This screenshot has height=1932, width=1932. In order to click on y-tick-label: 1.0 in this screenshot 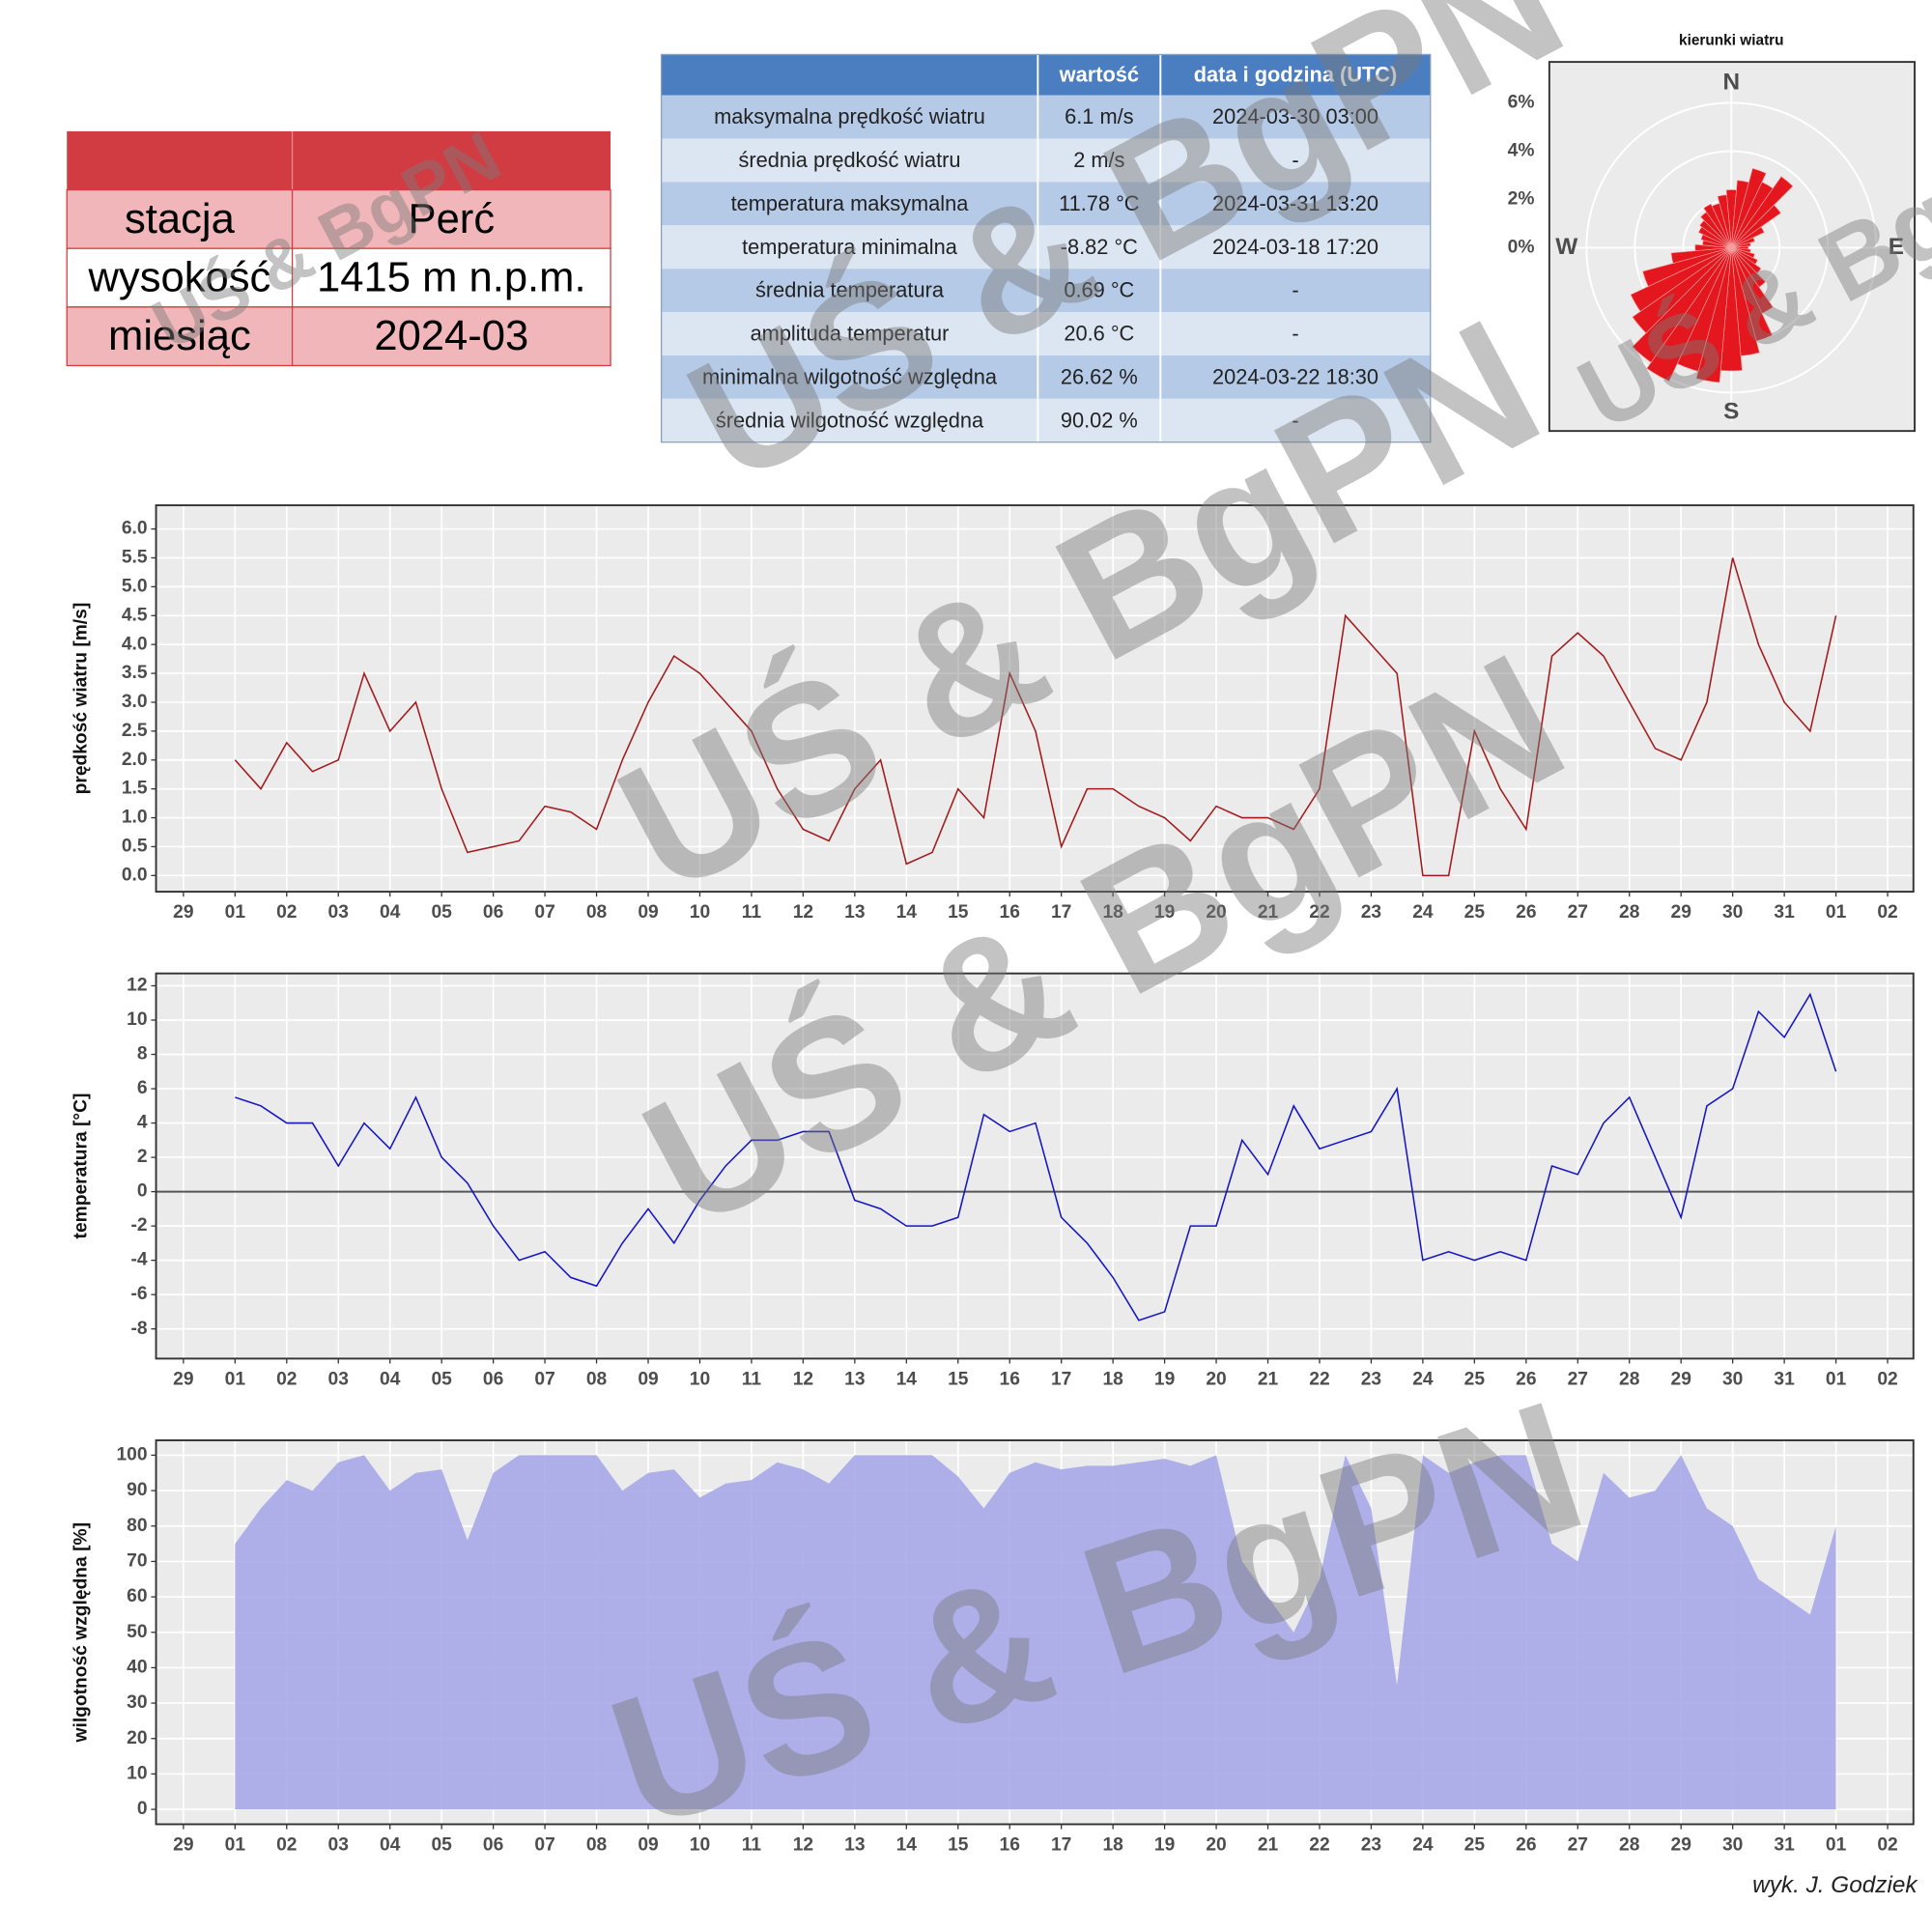, I will do `click(135, 818)`.